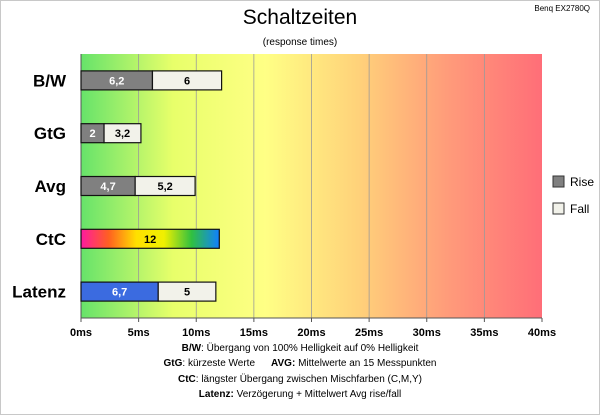  I want to click on bar-value-label: 3,2, so click(122, 134).